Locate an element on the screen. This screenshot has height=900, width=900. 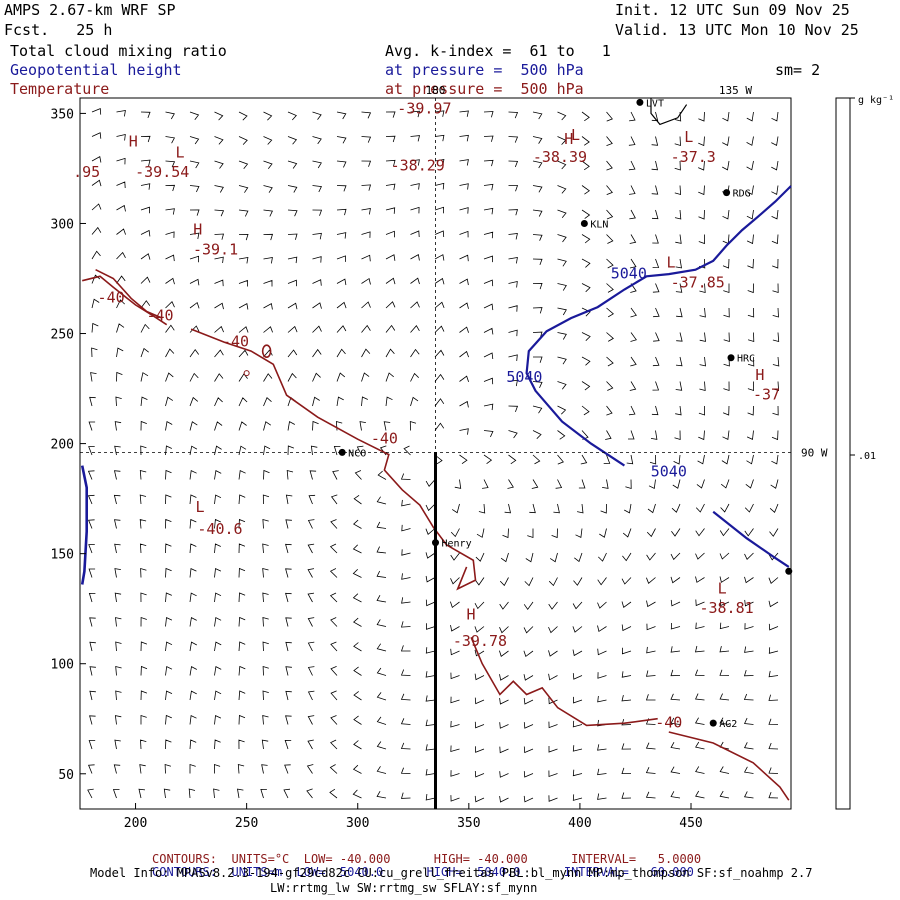
station-label: AG2 is located at coordinates (728, 724).